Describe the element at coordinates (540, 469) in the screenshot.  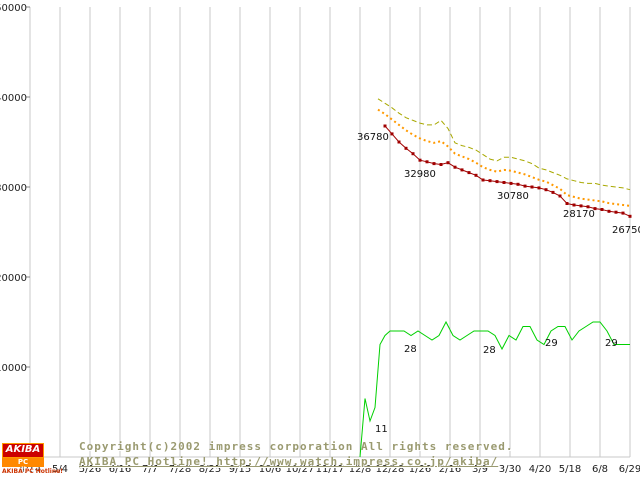
I see `x-tick-label: 4/20` at that location.